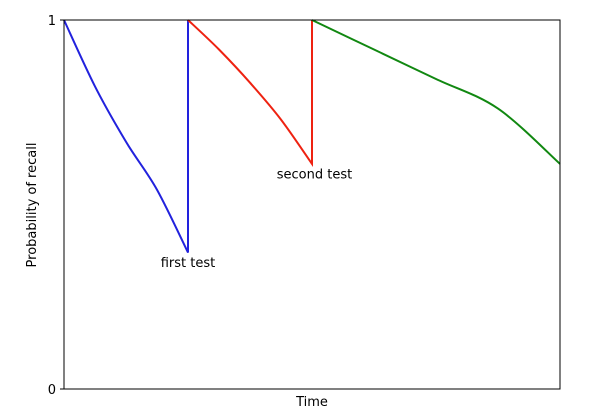 The width and height of the screenshot is (602, 416). Describe the element at coordinates (256, 220) in the screenshot. I see `annotations: first test second test` at that location.